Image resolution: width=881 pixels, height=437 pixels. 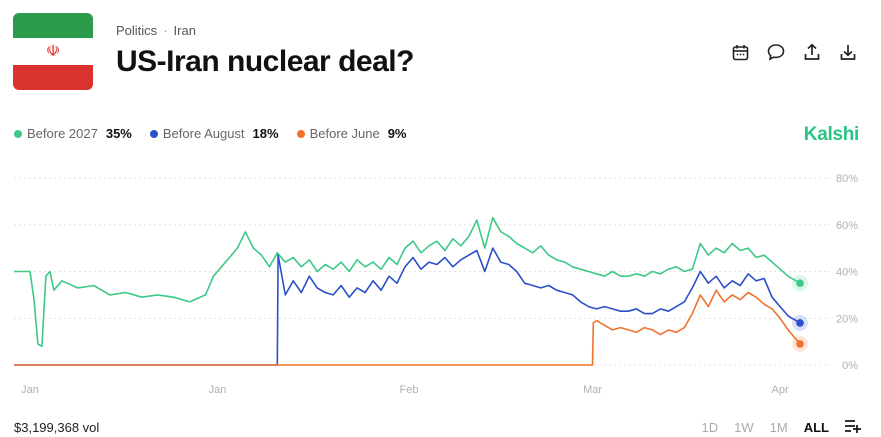 I want to click on legend-item-before-2027: Before 2027 35%, so click(x=73, y=133).